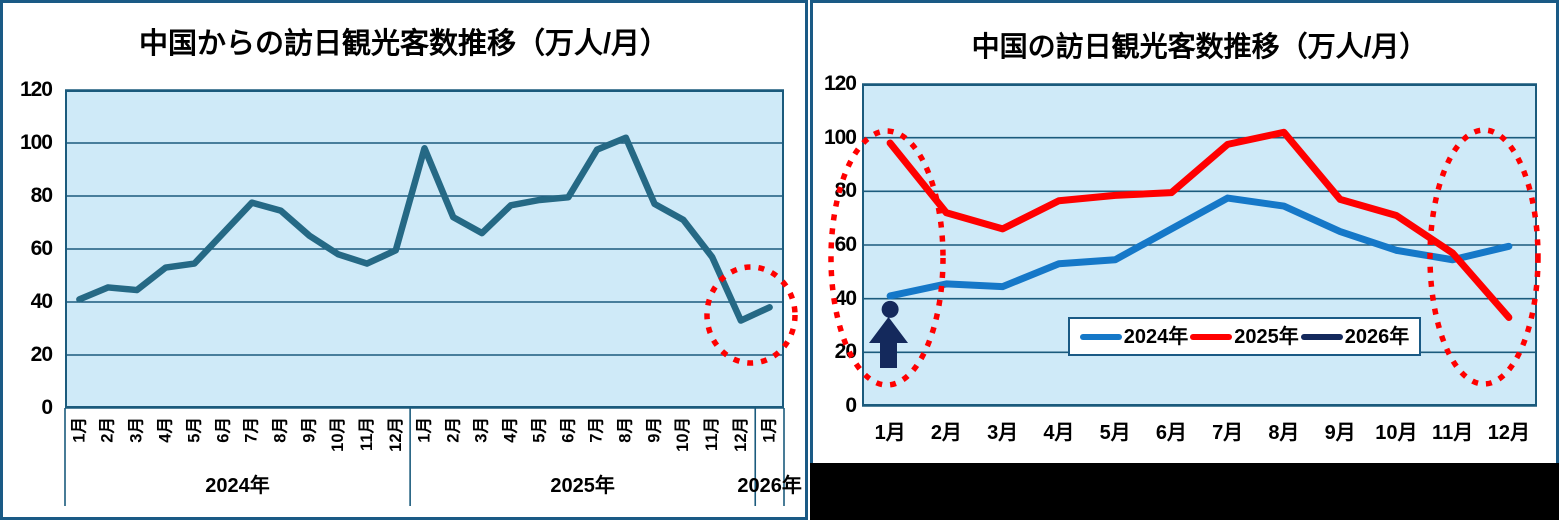 The width and height of the screenshot is (1559, 520). What do you see at coordinates (1321, 336) in the screenshot?
I see `legend-swatch-2026-line` at bounding box center [1321, 336].